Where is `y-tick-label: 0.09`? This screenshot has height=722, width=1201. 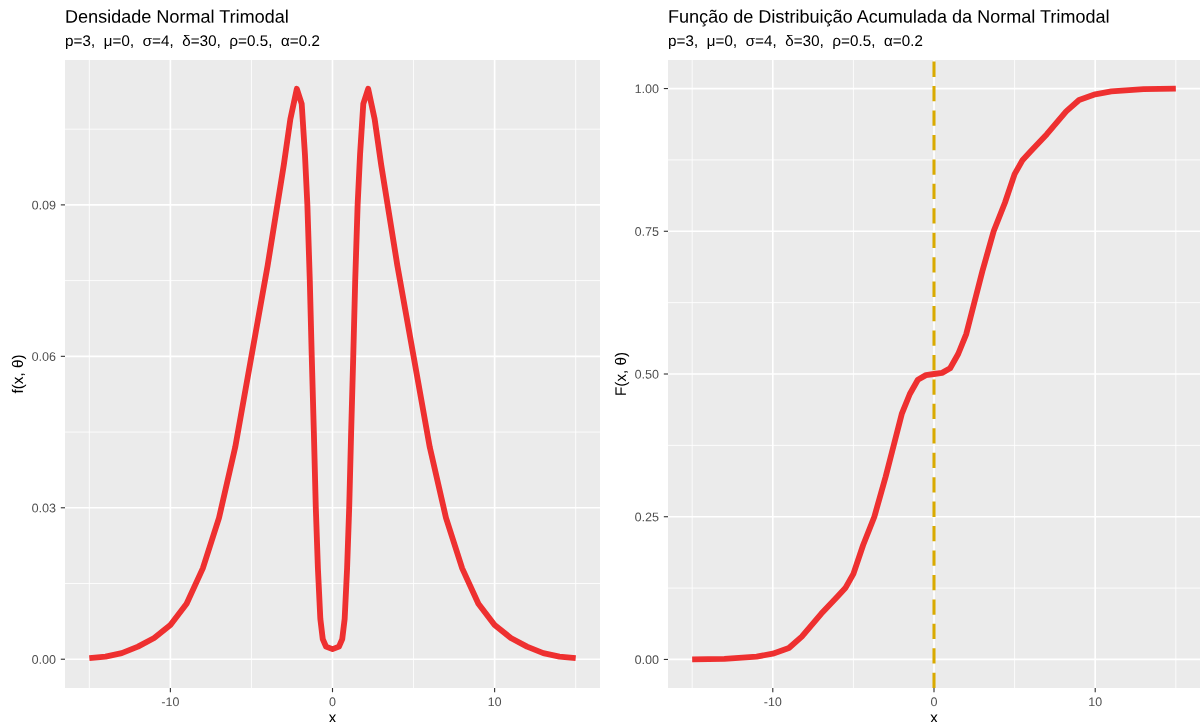 y-tick-label: 0.09 is located at coordinates (44, 205).